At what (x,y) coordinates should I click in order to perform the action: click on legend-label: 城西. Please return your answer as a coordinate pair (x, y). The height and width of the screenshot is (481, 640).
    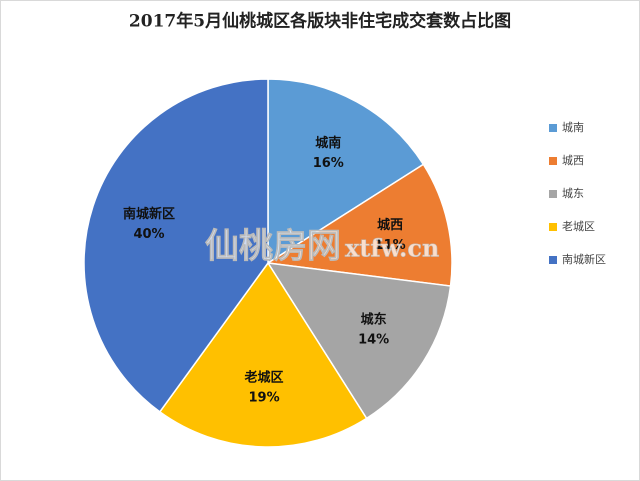
    Looking at the image, I should click on (573, 160).